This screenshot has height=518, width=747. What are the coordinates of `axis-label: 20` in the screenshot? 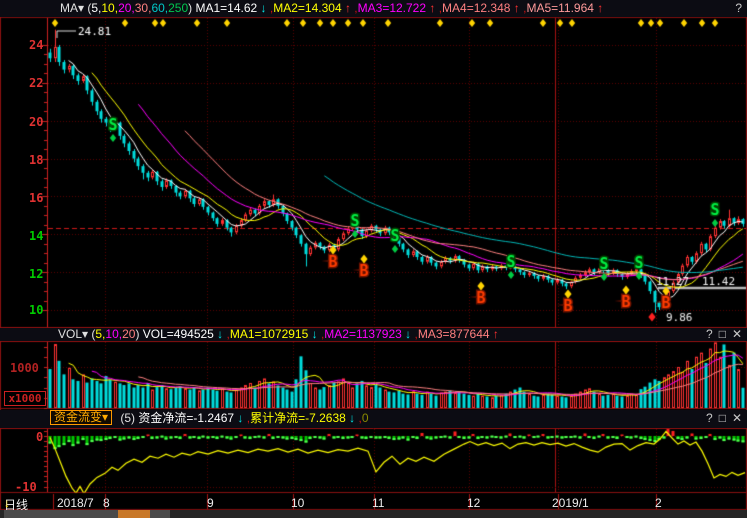 It's located at (36, 122).